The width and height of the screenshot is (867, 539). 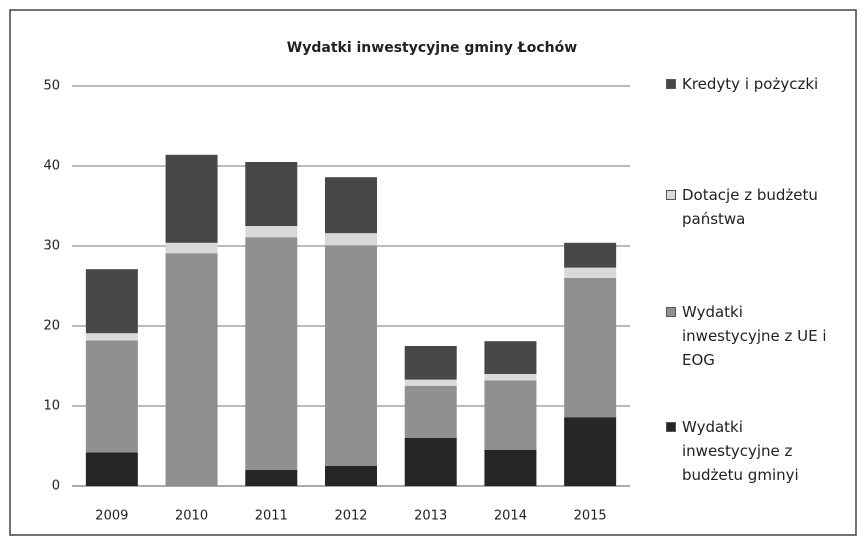 I want to click on x-tick-label: 2011, so click(x=271, y=516).